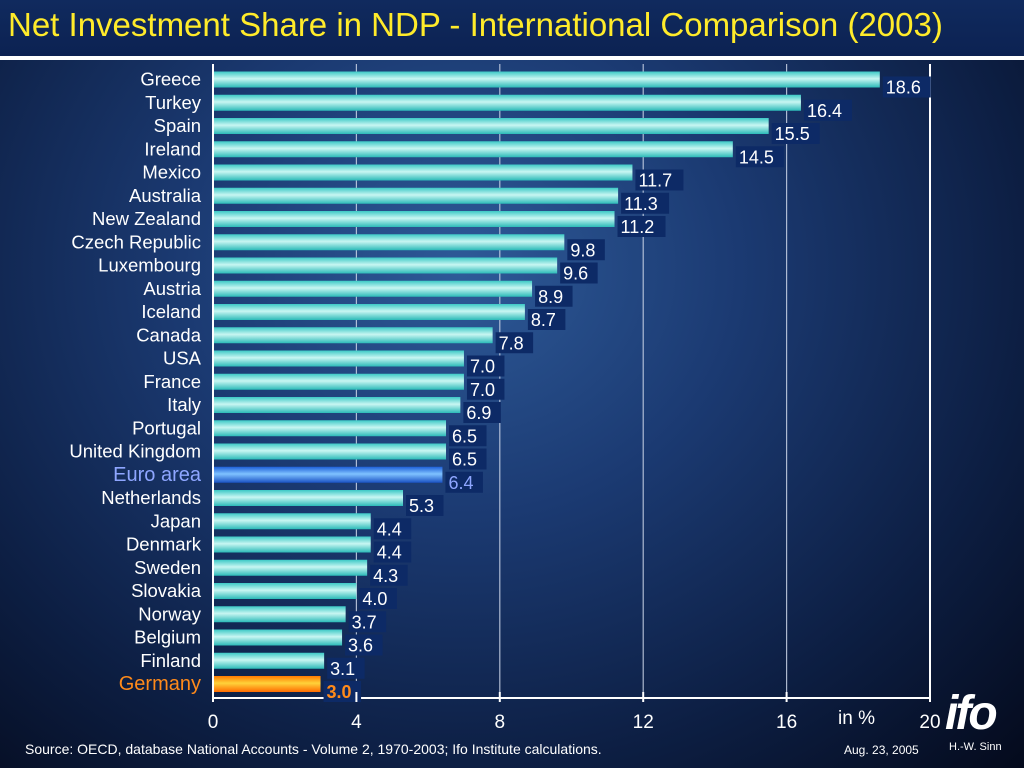 Image resolution: width=1024 pixels, height=768 pixels. What do you see at coordinates (374, 599) in the screenshot?
I see `value-label: 4.0` at bounding box center [374, 599].